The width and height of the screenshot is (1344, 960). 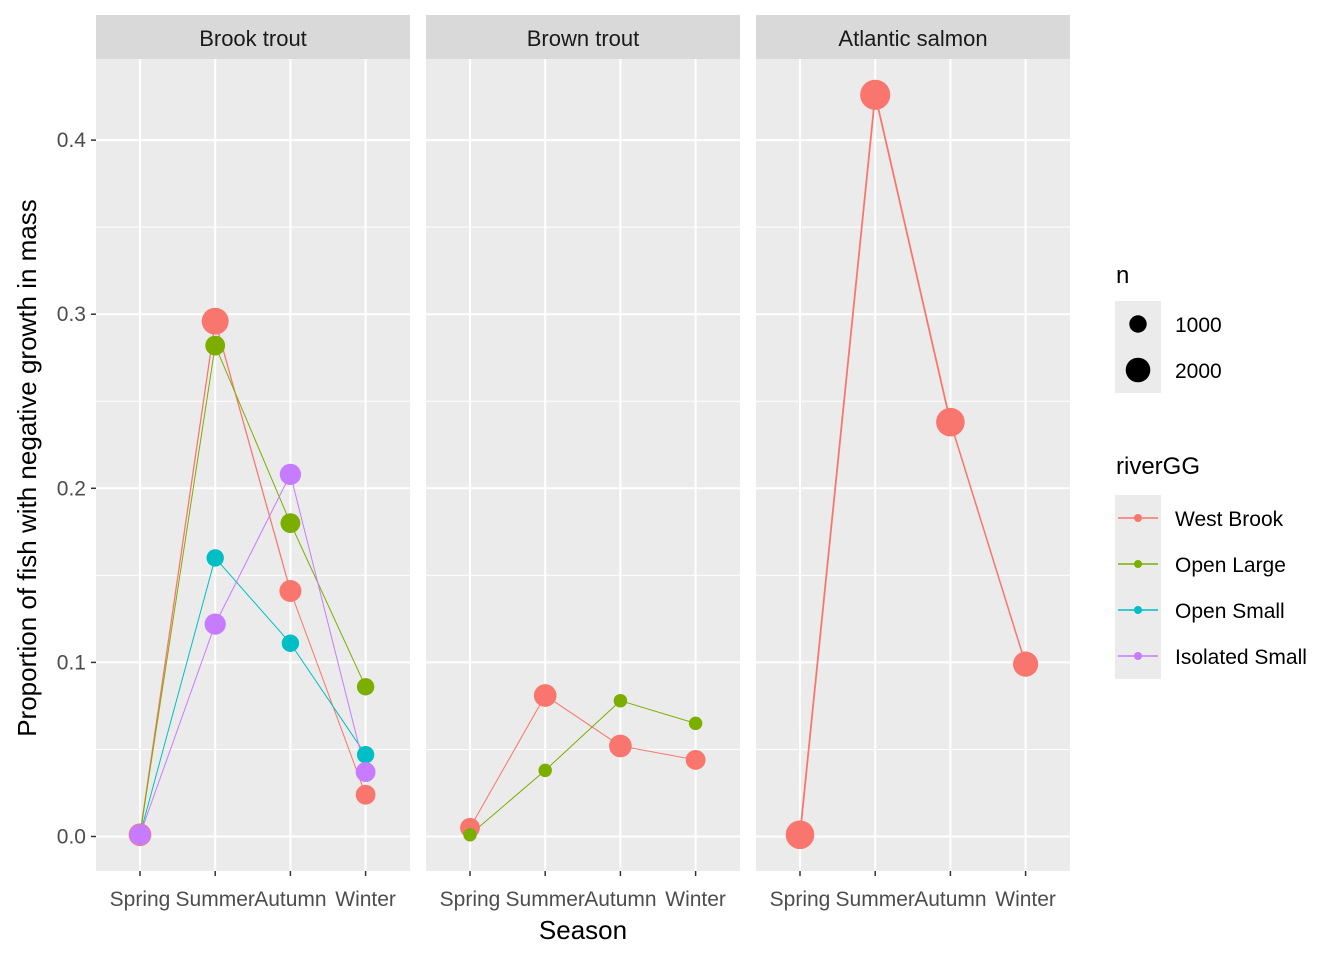 I want to click on size-legend-title: n, so click(x=1122, y=275).